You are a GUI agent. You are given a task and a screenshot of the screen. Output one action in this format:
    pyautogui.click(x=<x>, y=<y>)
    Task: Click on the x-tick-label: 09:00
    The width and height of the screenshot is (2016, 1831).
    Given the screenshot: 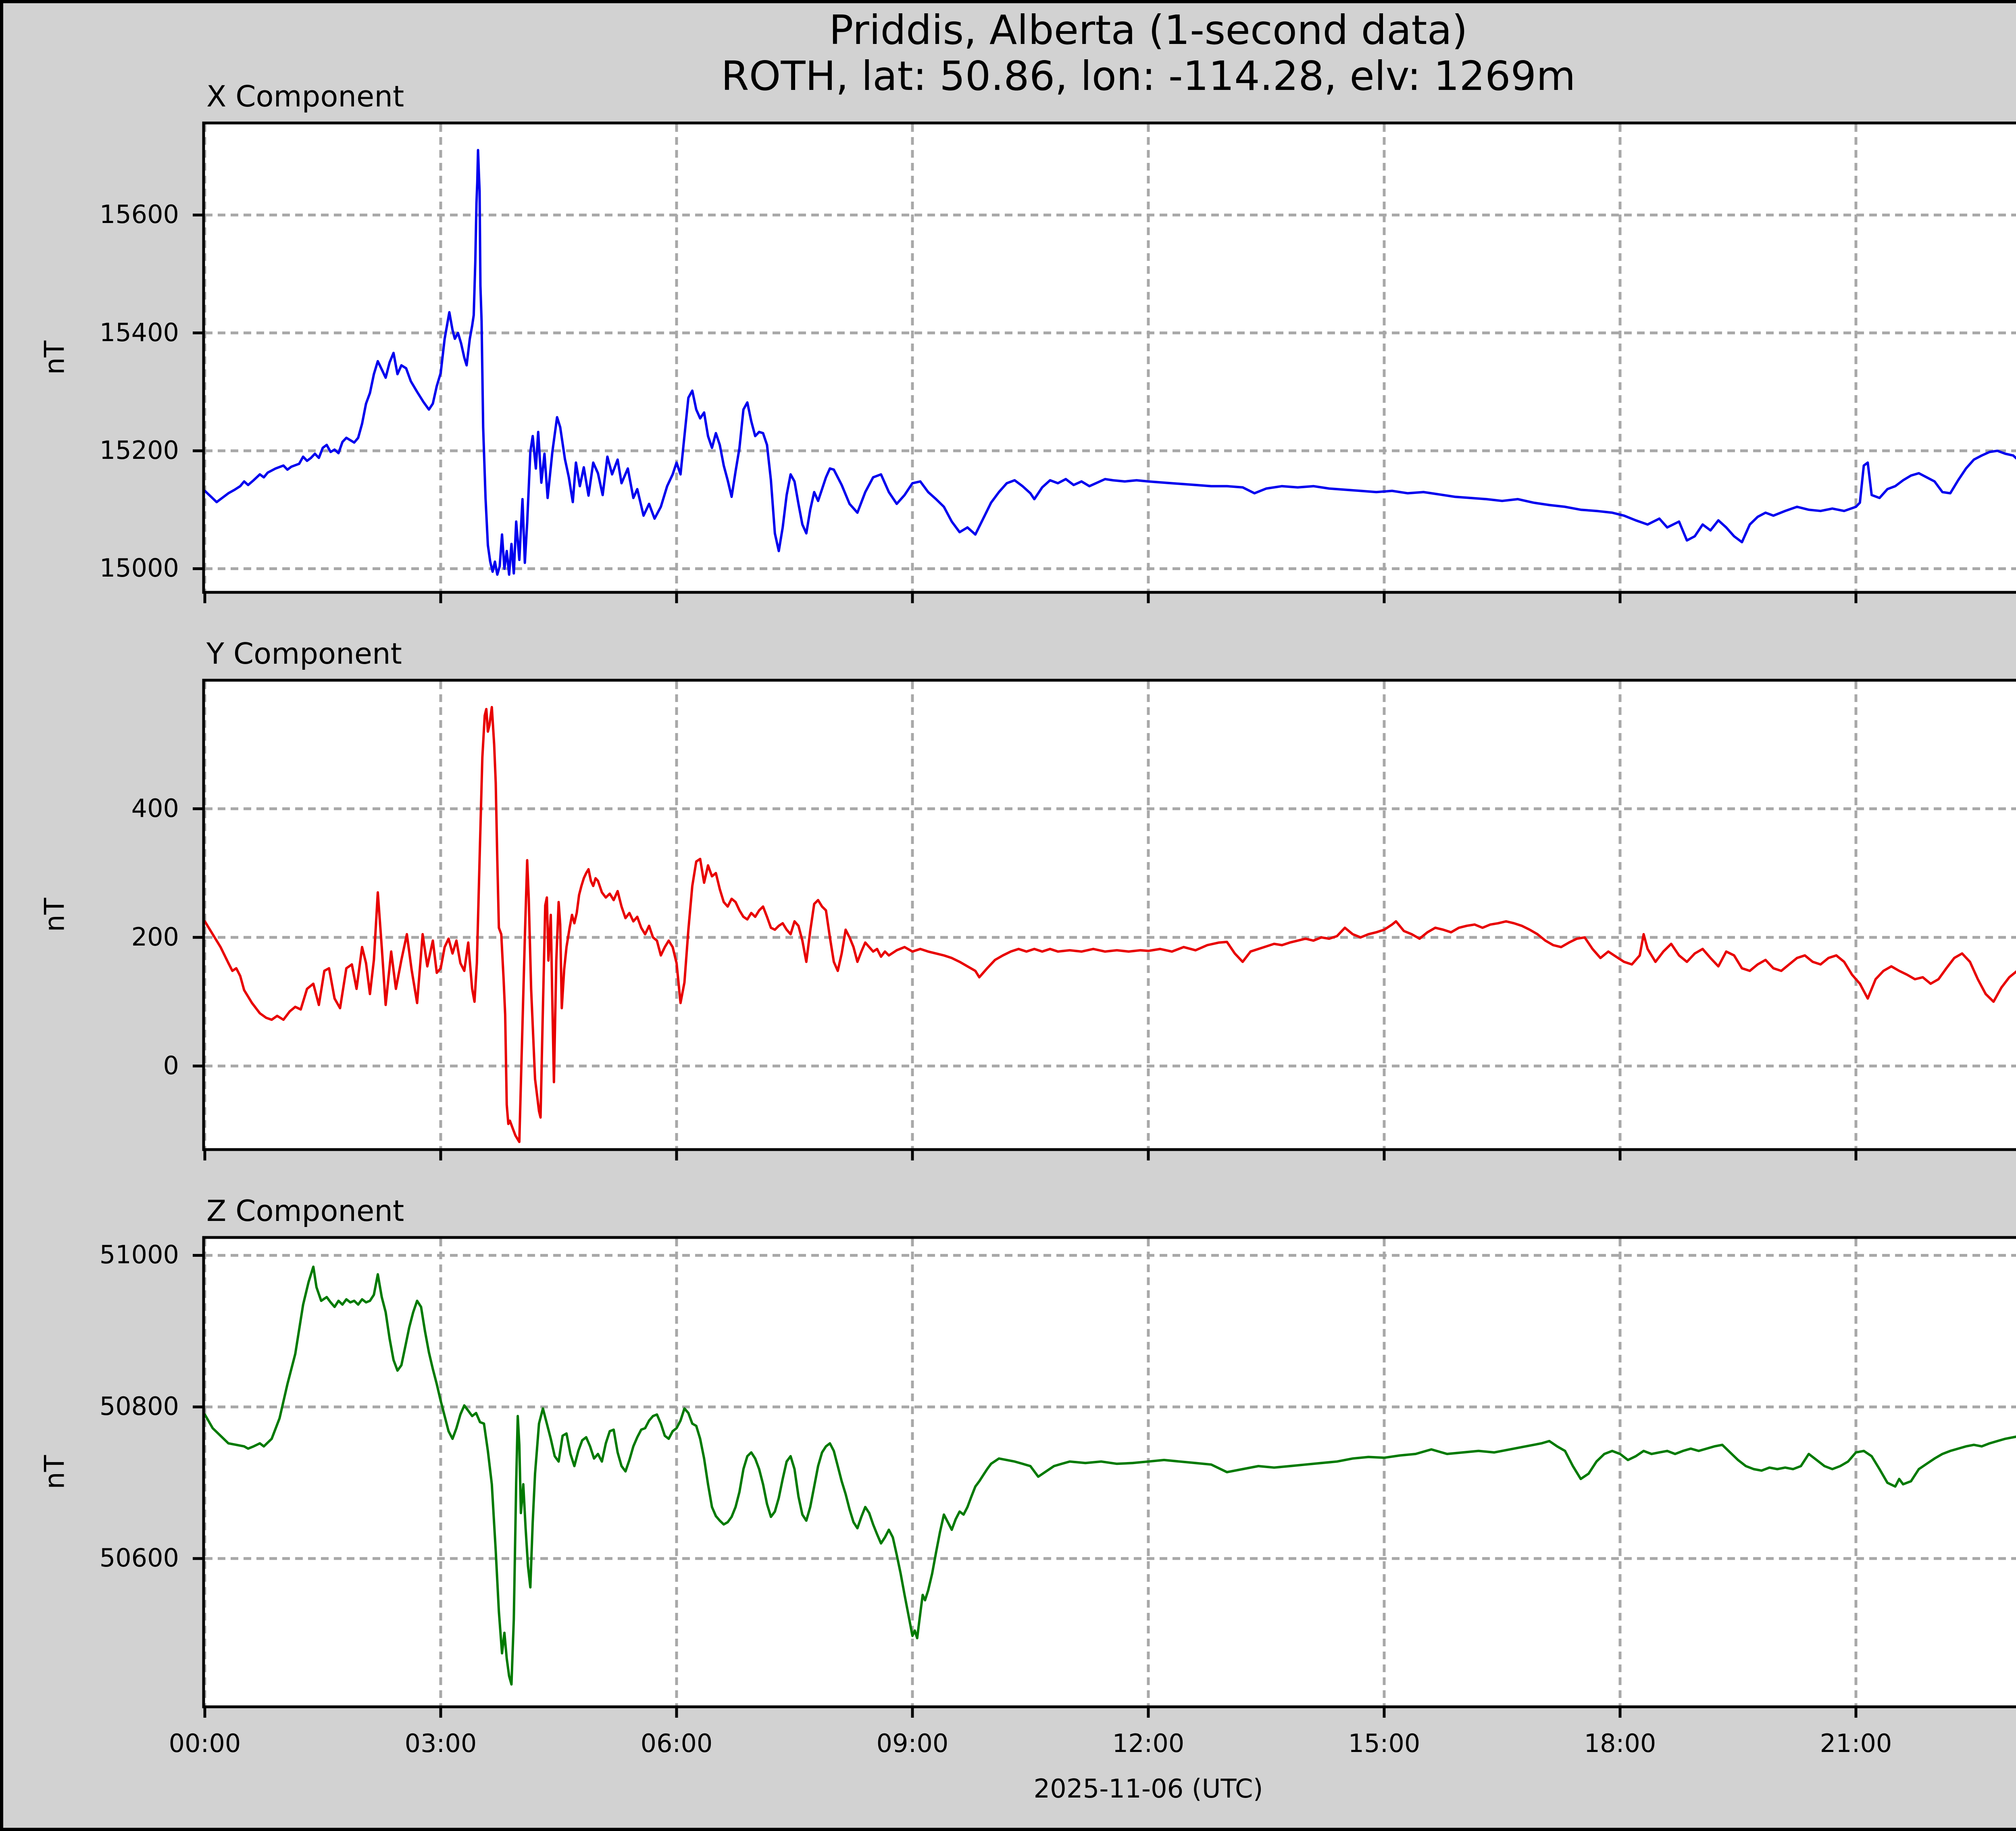 What is the action you would take?
    pyautogui.click(x=913, y=1743)
    